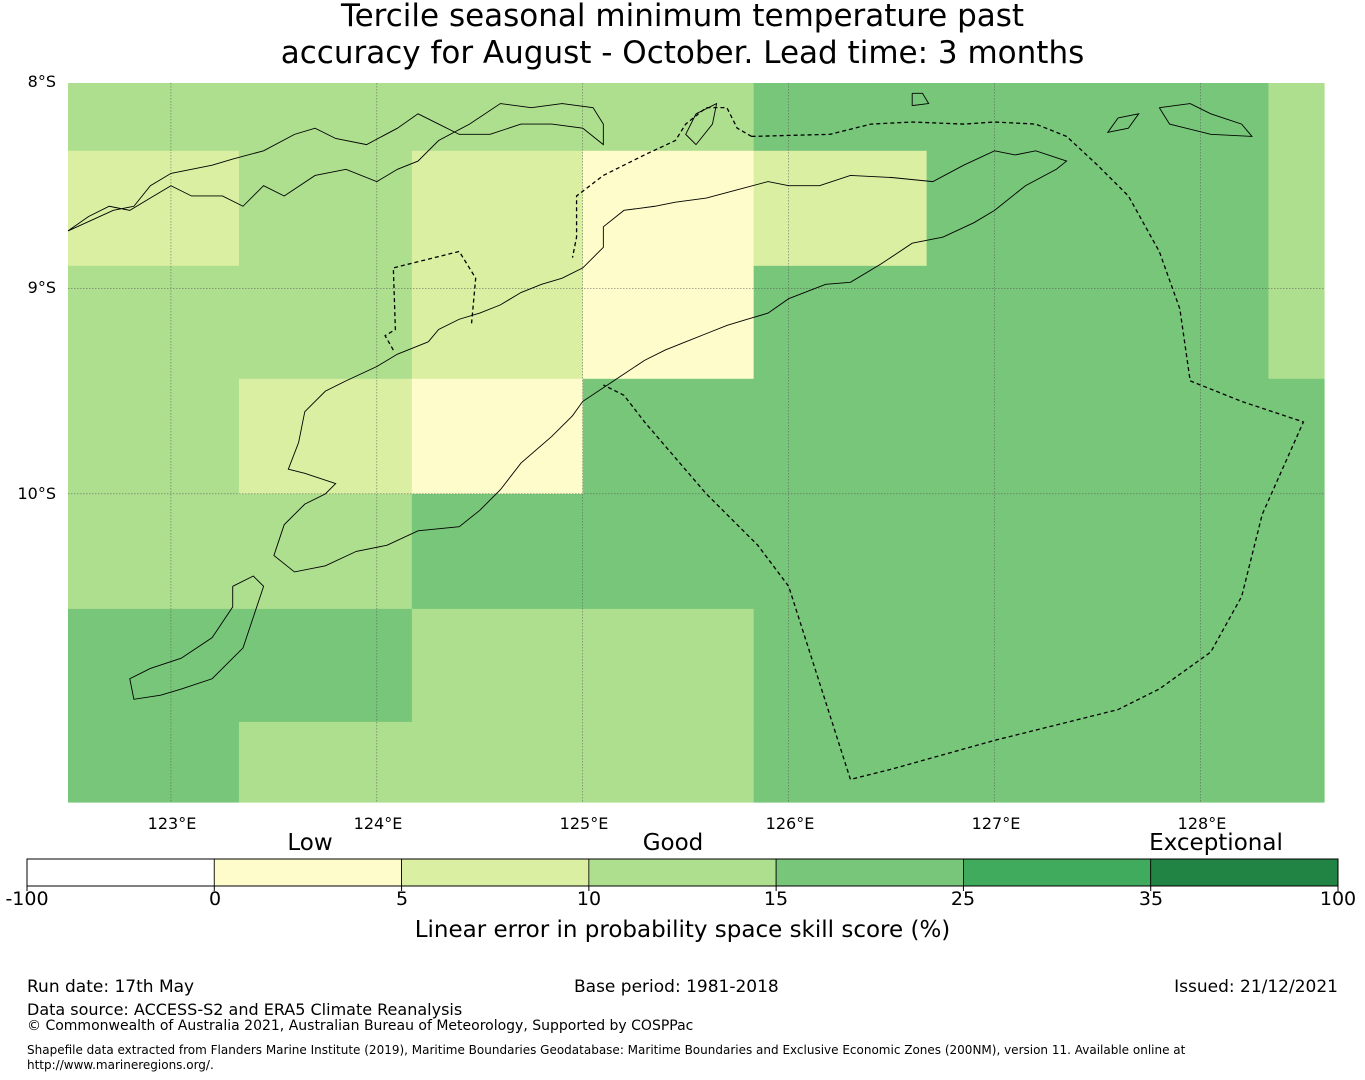 This screenshot has width=1365, height=1080. Describe the element at coordinates (584, 823) in the screenshot. I see `lon-label-125e: 125°E` at that location.